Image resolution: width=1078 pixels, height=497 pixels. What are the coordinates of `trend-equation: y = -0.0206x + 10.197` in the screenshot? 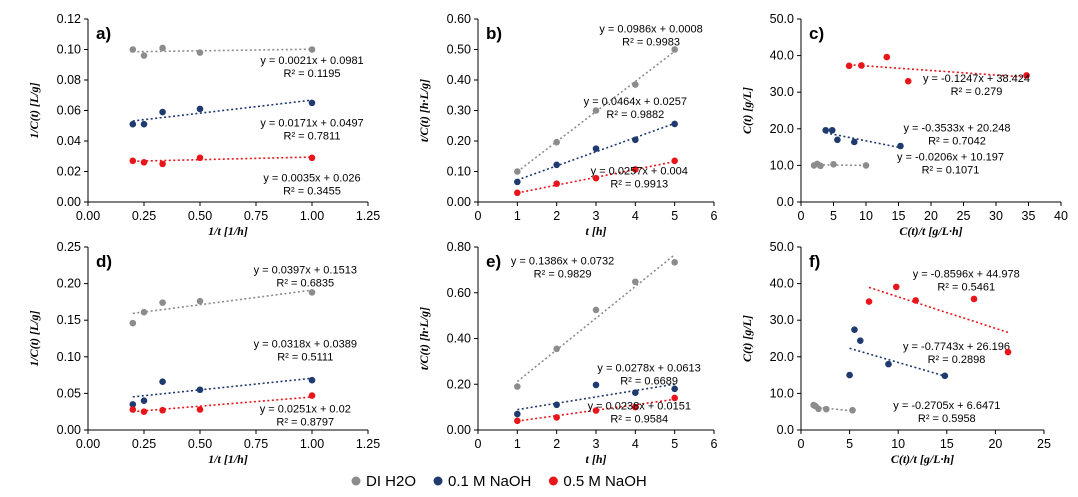 It's located at (950, 158).